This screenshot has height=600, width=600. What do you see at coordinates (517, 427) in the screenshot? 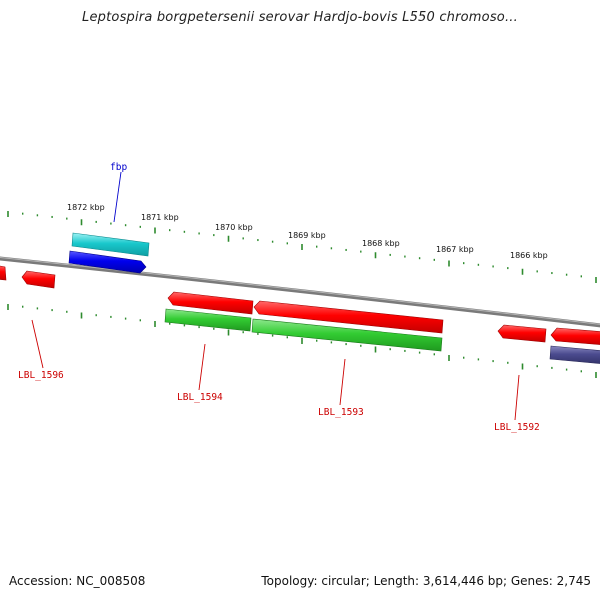
I see `lbl1592-label: LBL_1592` at bounding box center [517, 427].